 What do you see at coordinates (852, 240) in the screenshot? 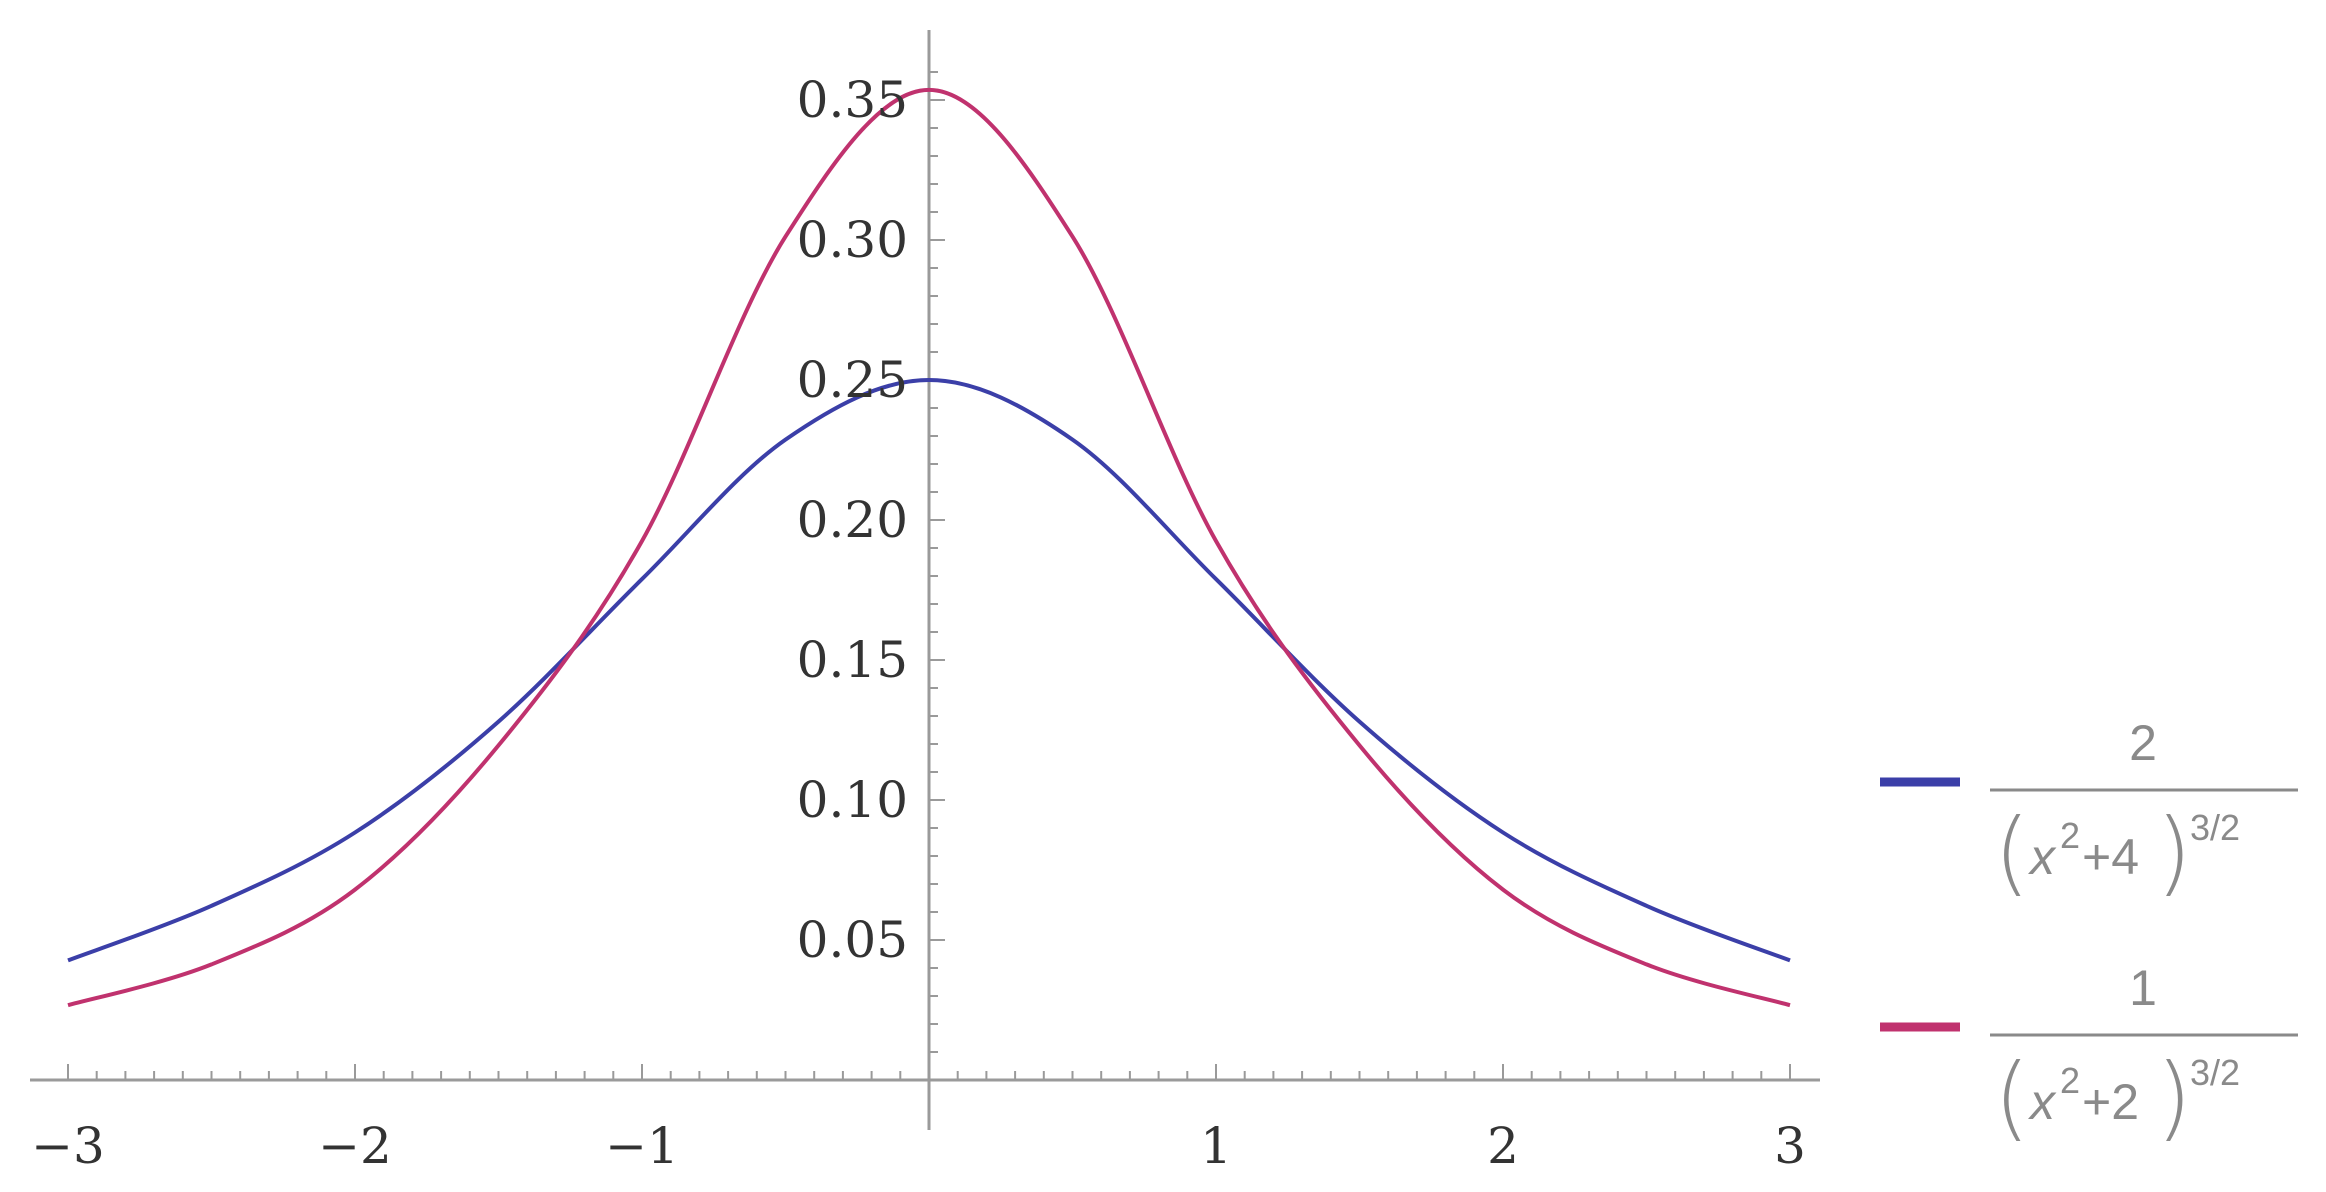
I see `y-tick-label: 0.30` at bounding box center [852, 240].